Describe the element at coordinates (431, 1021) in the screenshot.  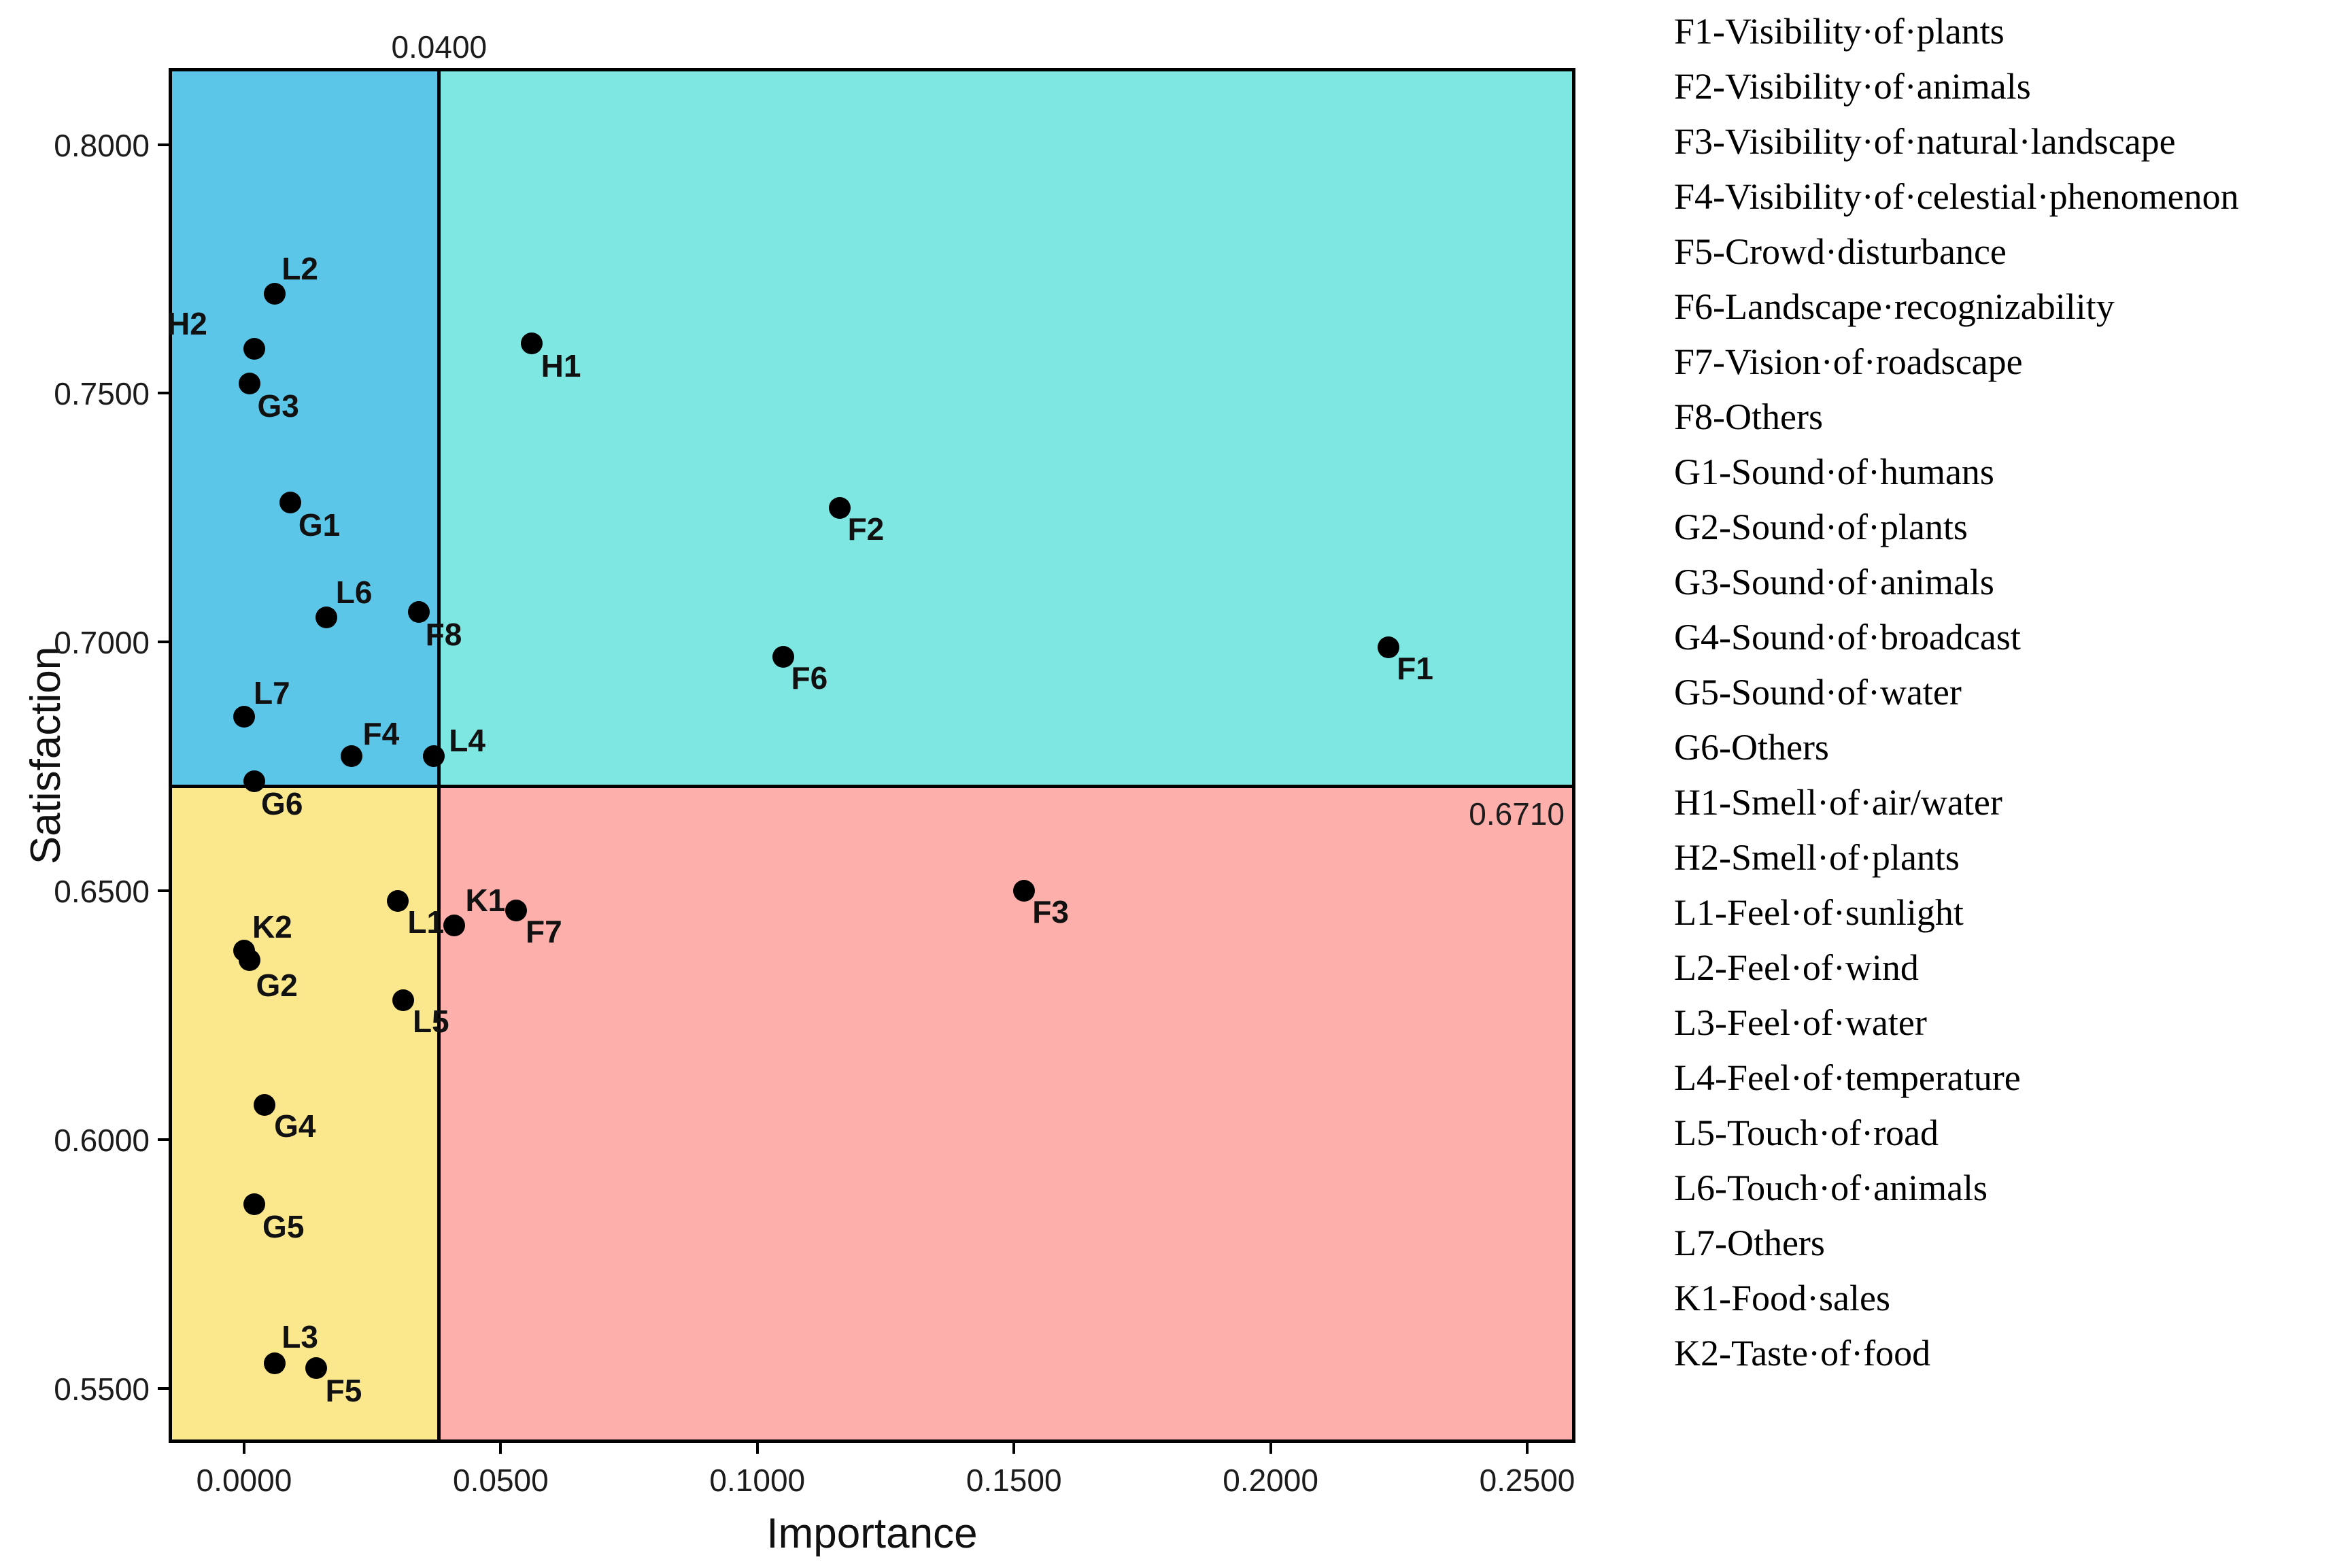
I see `data-point-label-L5: L5` at that location.